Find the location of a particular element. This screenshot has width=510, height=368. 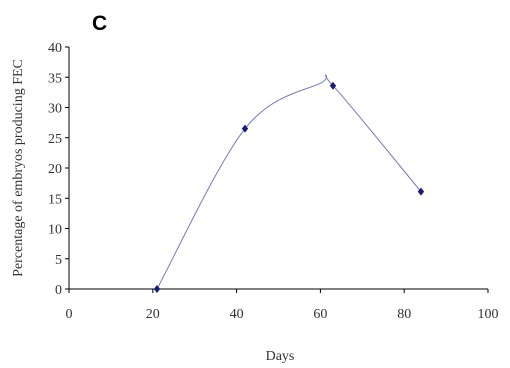

y-tick-label: 35 is located at coordinates (55, 78).